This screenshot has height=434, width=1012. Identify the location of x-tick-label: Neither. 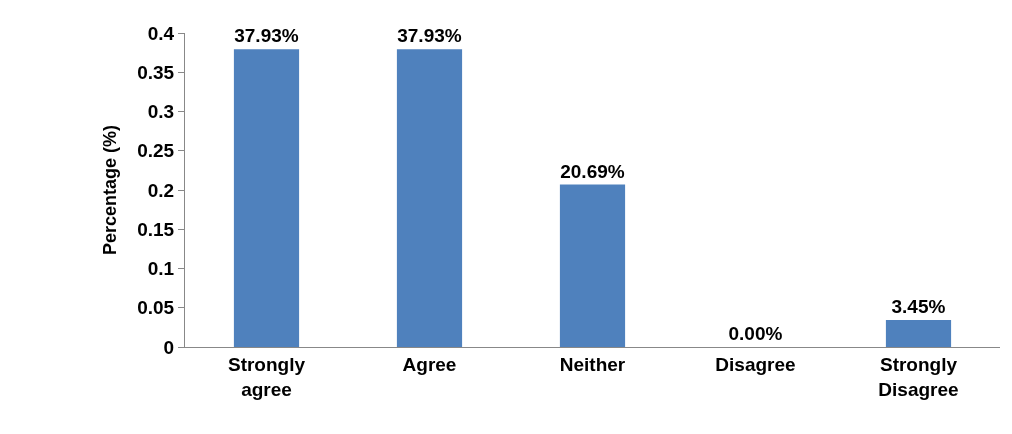
(592, 364).